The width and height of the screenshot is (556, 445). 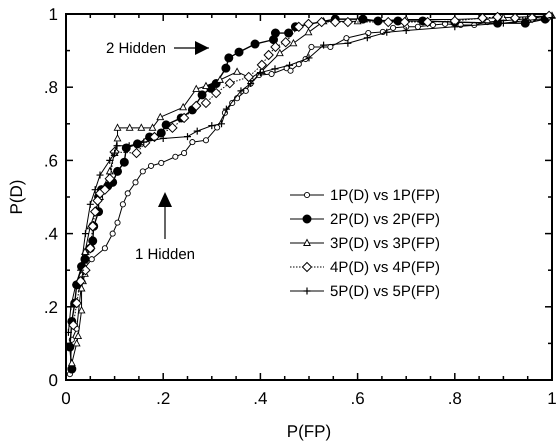 I want to click on y-axis-title: P(D), so click(x=16, y=197).